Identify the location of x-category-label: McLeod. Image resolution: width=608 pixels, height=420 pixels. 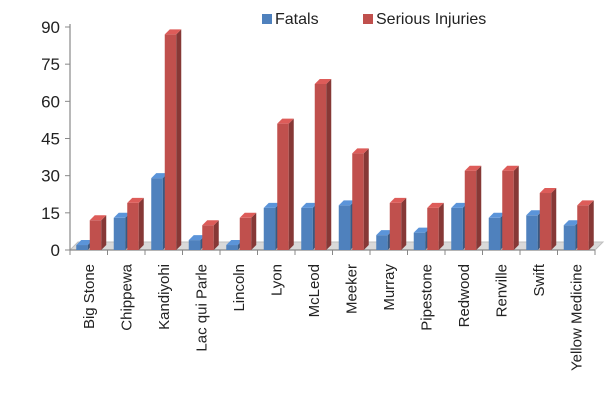
(314, 290).